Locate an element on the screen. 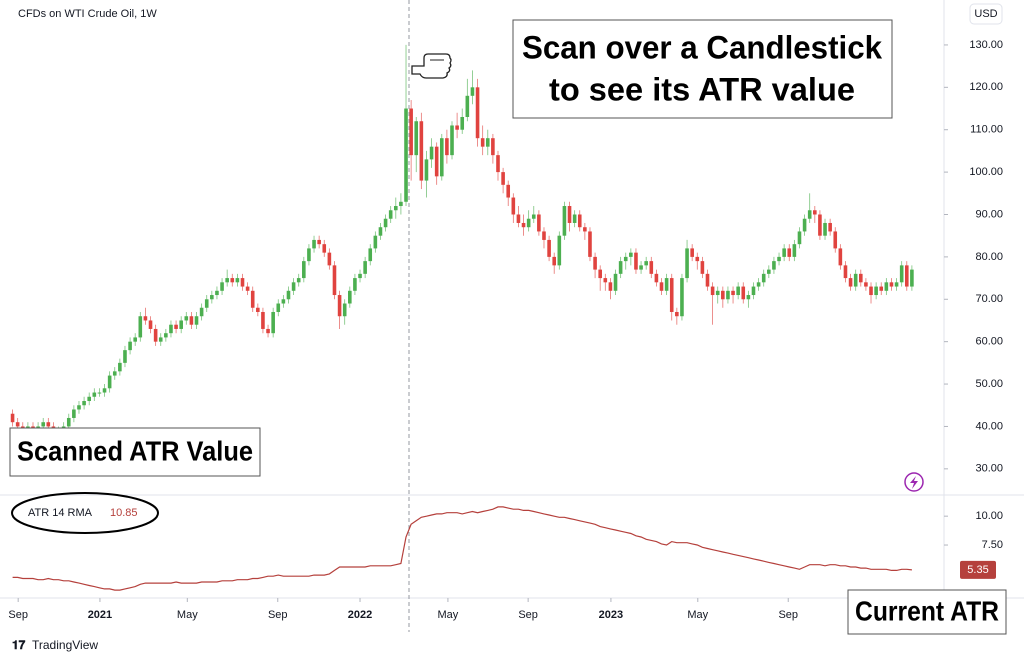 The width and height of the screenshot is (1024, 662). y-tick-label: 90.00 is located at coordinates (989, 214).